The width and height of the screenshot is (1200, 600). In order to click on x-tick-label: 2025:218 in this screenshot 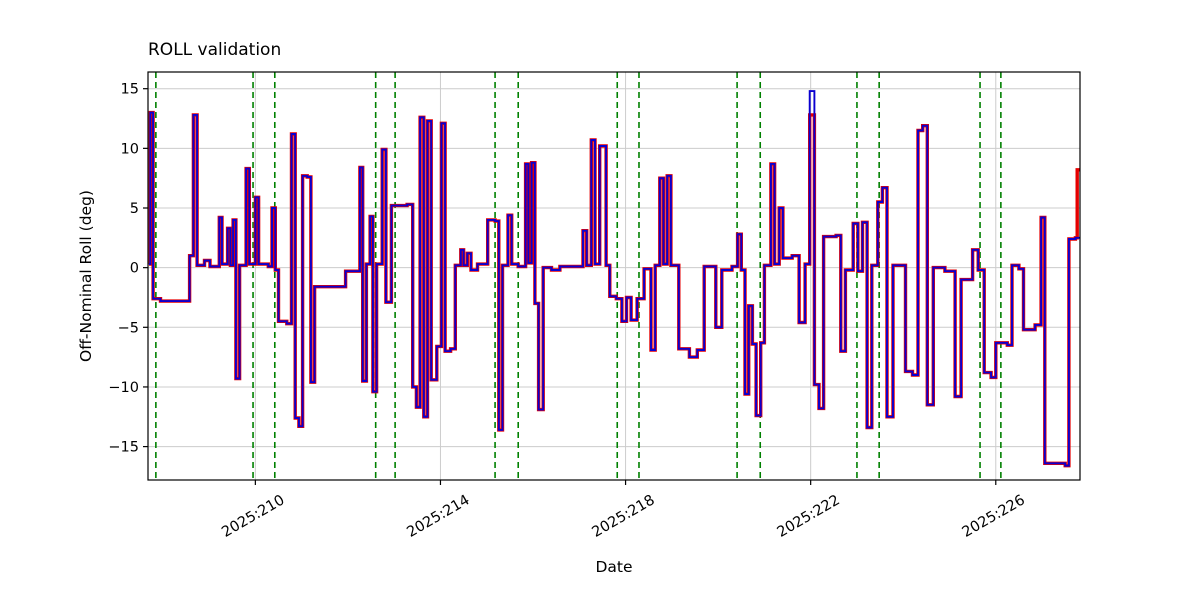, I will do `click(623, 516)`.